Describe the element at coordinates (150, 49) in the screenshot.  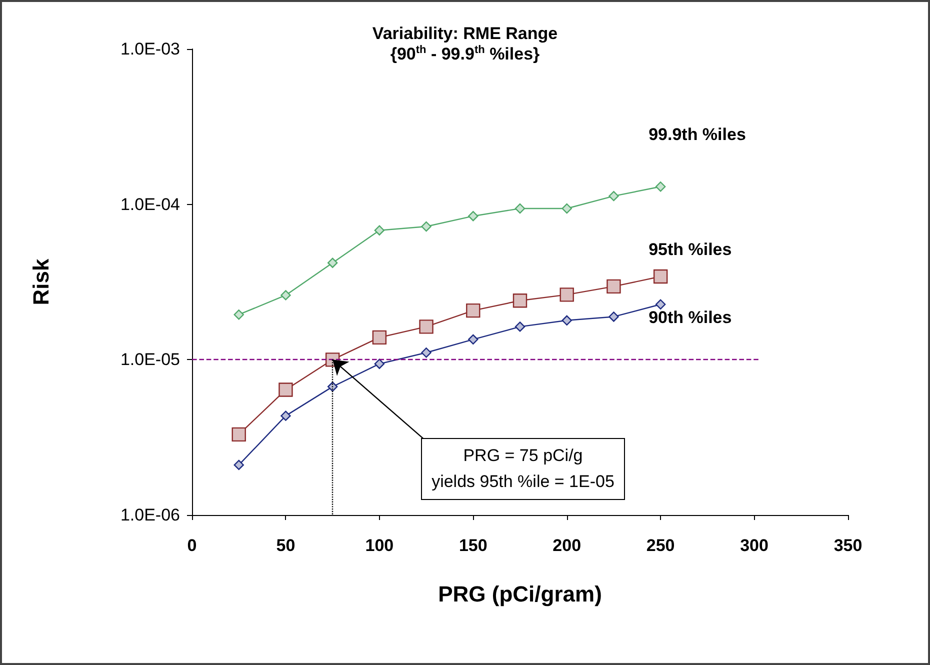
I see `y-tick-label: 1.0E-03` at that location.